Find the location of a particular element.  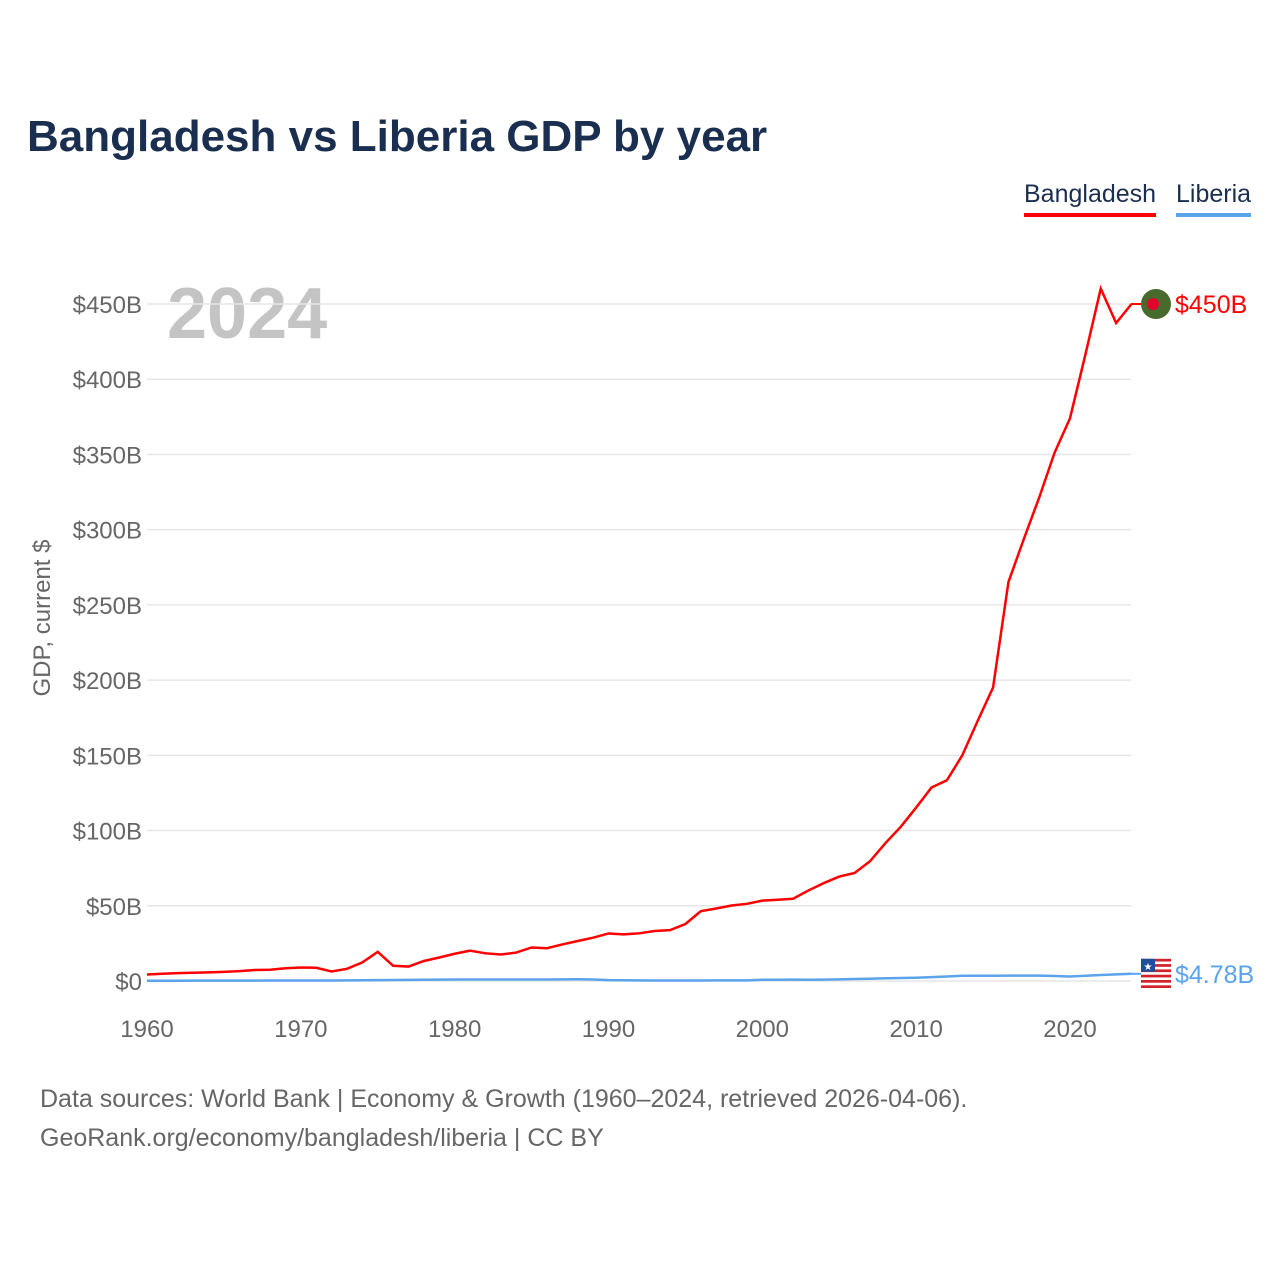

x-tick-label: 2020 is located at coordinates (1069, 1029).